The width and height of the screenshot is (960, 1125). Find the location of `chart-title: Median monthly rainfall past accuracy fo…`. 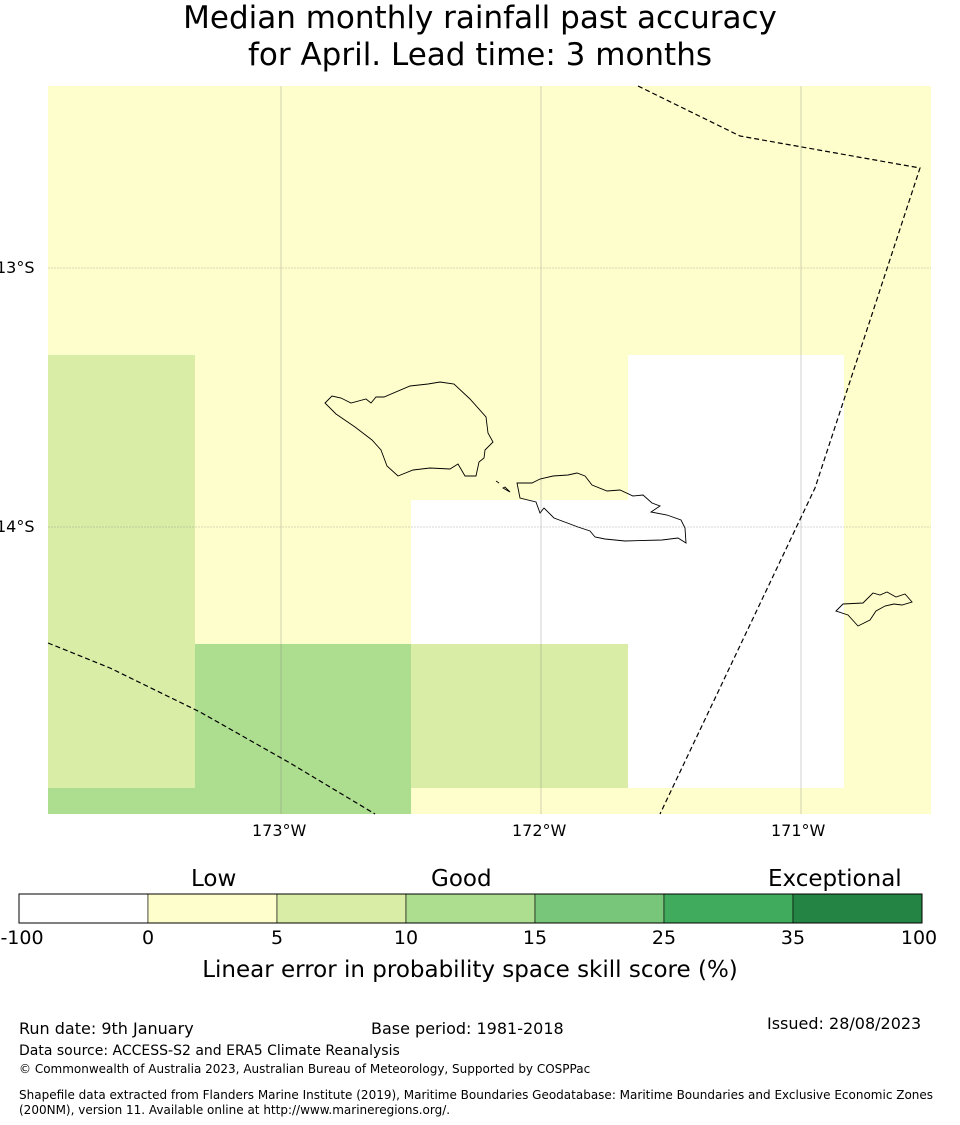

chart-title: Median monthly rainfall past accuracy fo… is located at coordinates (480, 37).